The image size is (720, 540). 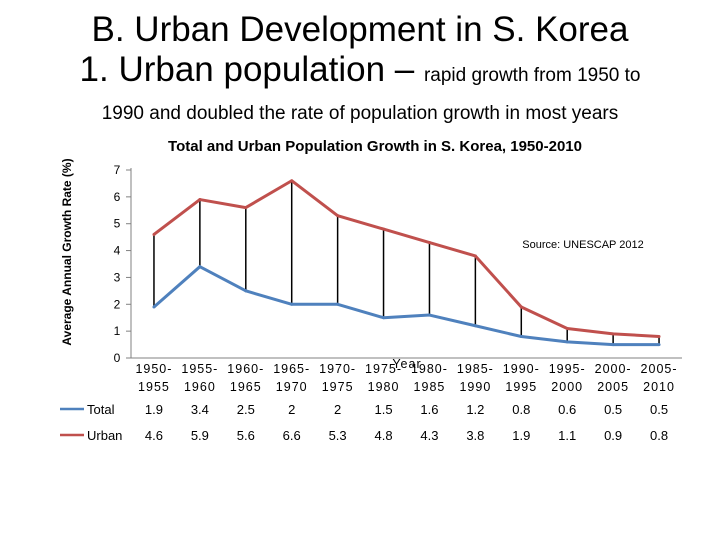 What do you see at coordinates (532, 75) in the screenshot?
I see `slide-title-line2-small: rapid growth from 1950 to` at bounding box center [532, 75].